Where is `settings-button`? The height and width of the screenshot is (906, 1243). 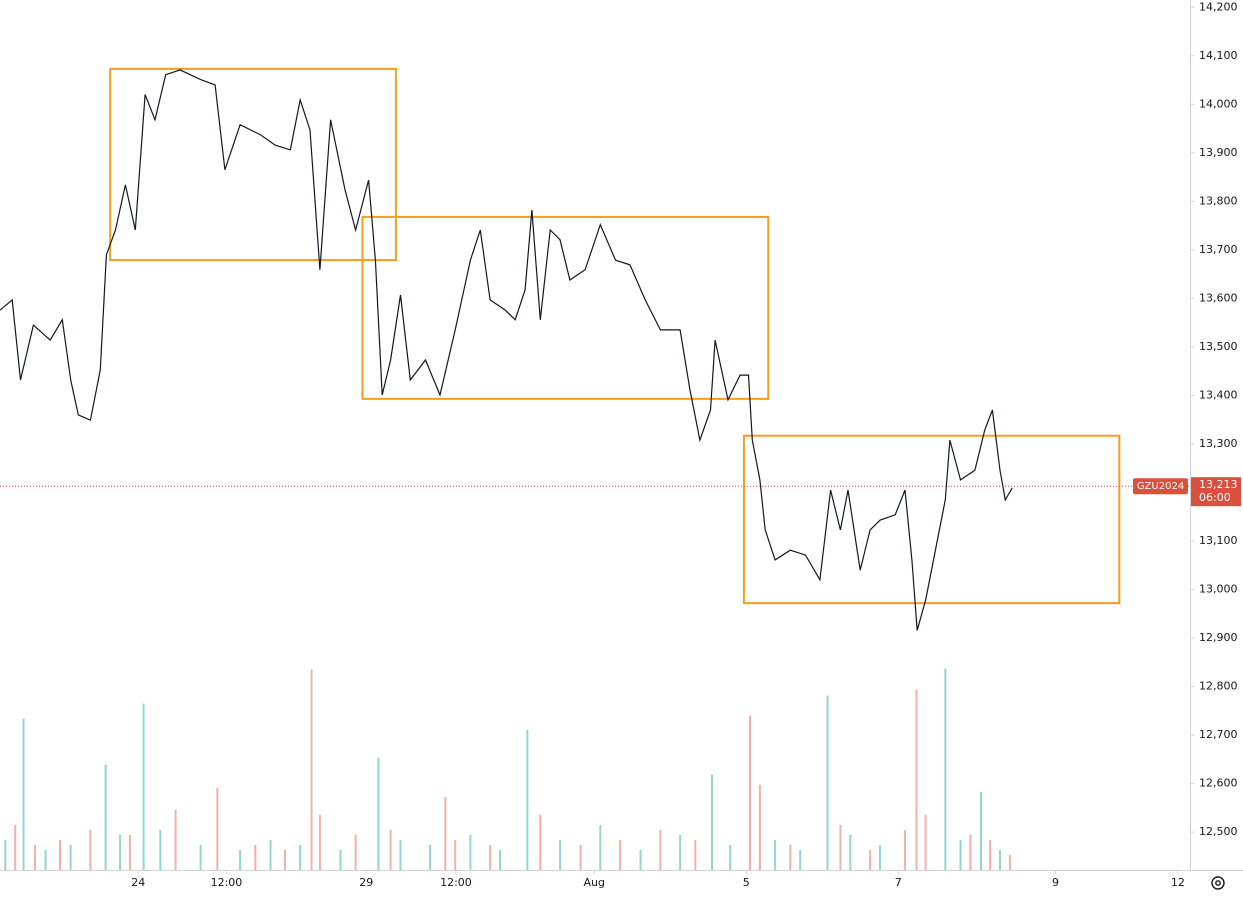
settings-button is located at coordinates (1218, 883).